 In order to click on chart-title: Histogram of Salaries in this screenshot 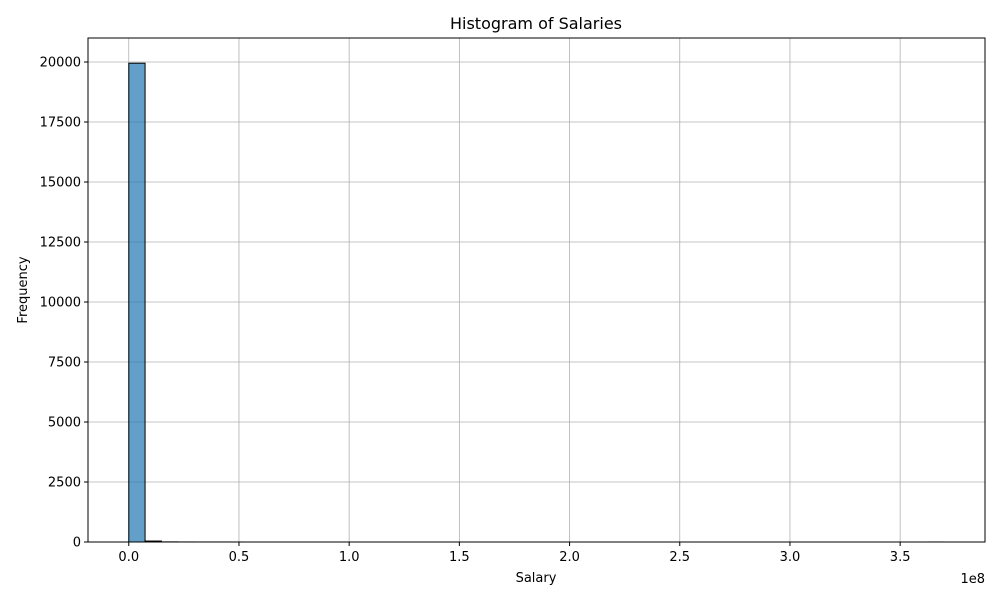, I will do `click(536, 23)`.